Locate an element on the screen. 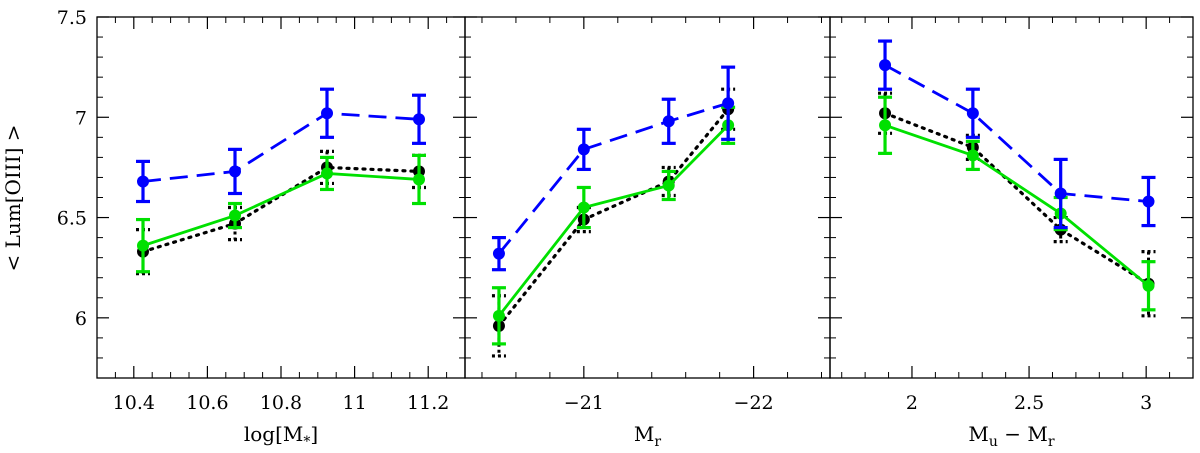 The height and width of the screenshot is (453, 1200). x-axis-label: log[M*] is located at coordinates (281, 436).